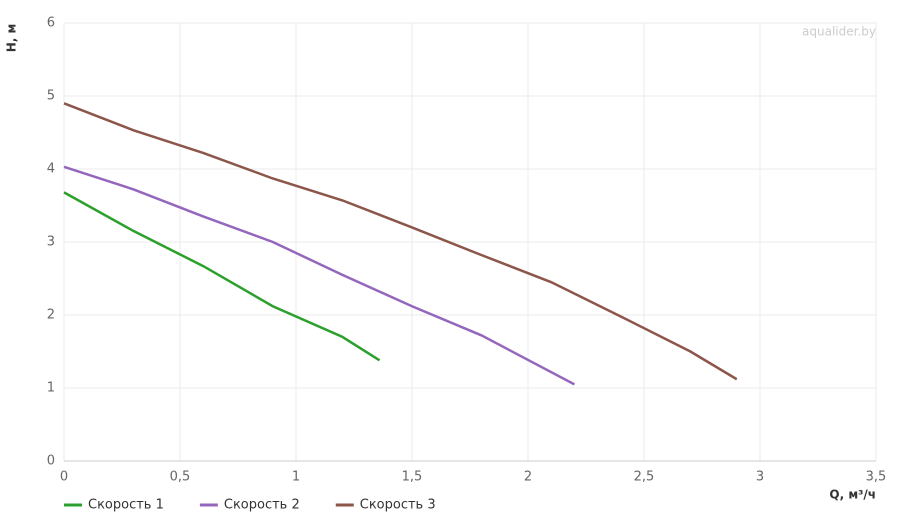 The height and width of the screenshot is (524, 900). Describe the element at coordinates (51, 23) in the screenshot. I see `y-tick-label: 6` at that location.